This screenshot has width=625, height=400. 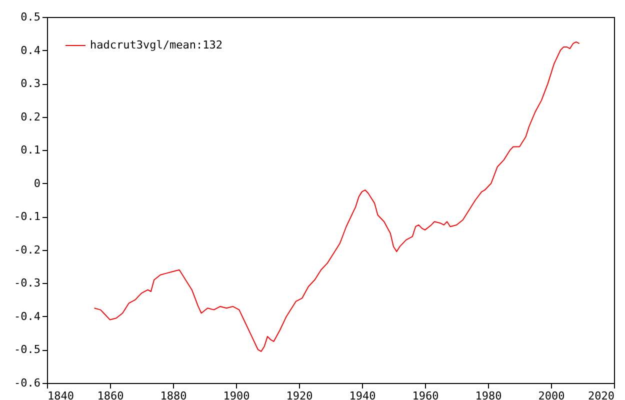 What do you see at coordinates (27, 283) in the screenshot?
I see `y-tick-label: -0.3` at bounding box center [27, 283].